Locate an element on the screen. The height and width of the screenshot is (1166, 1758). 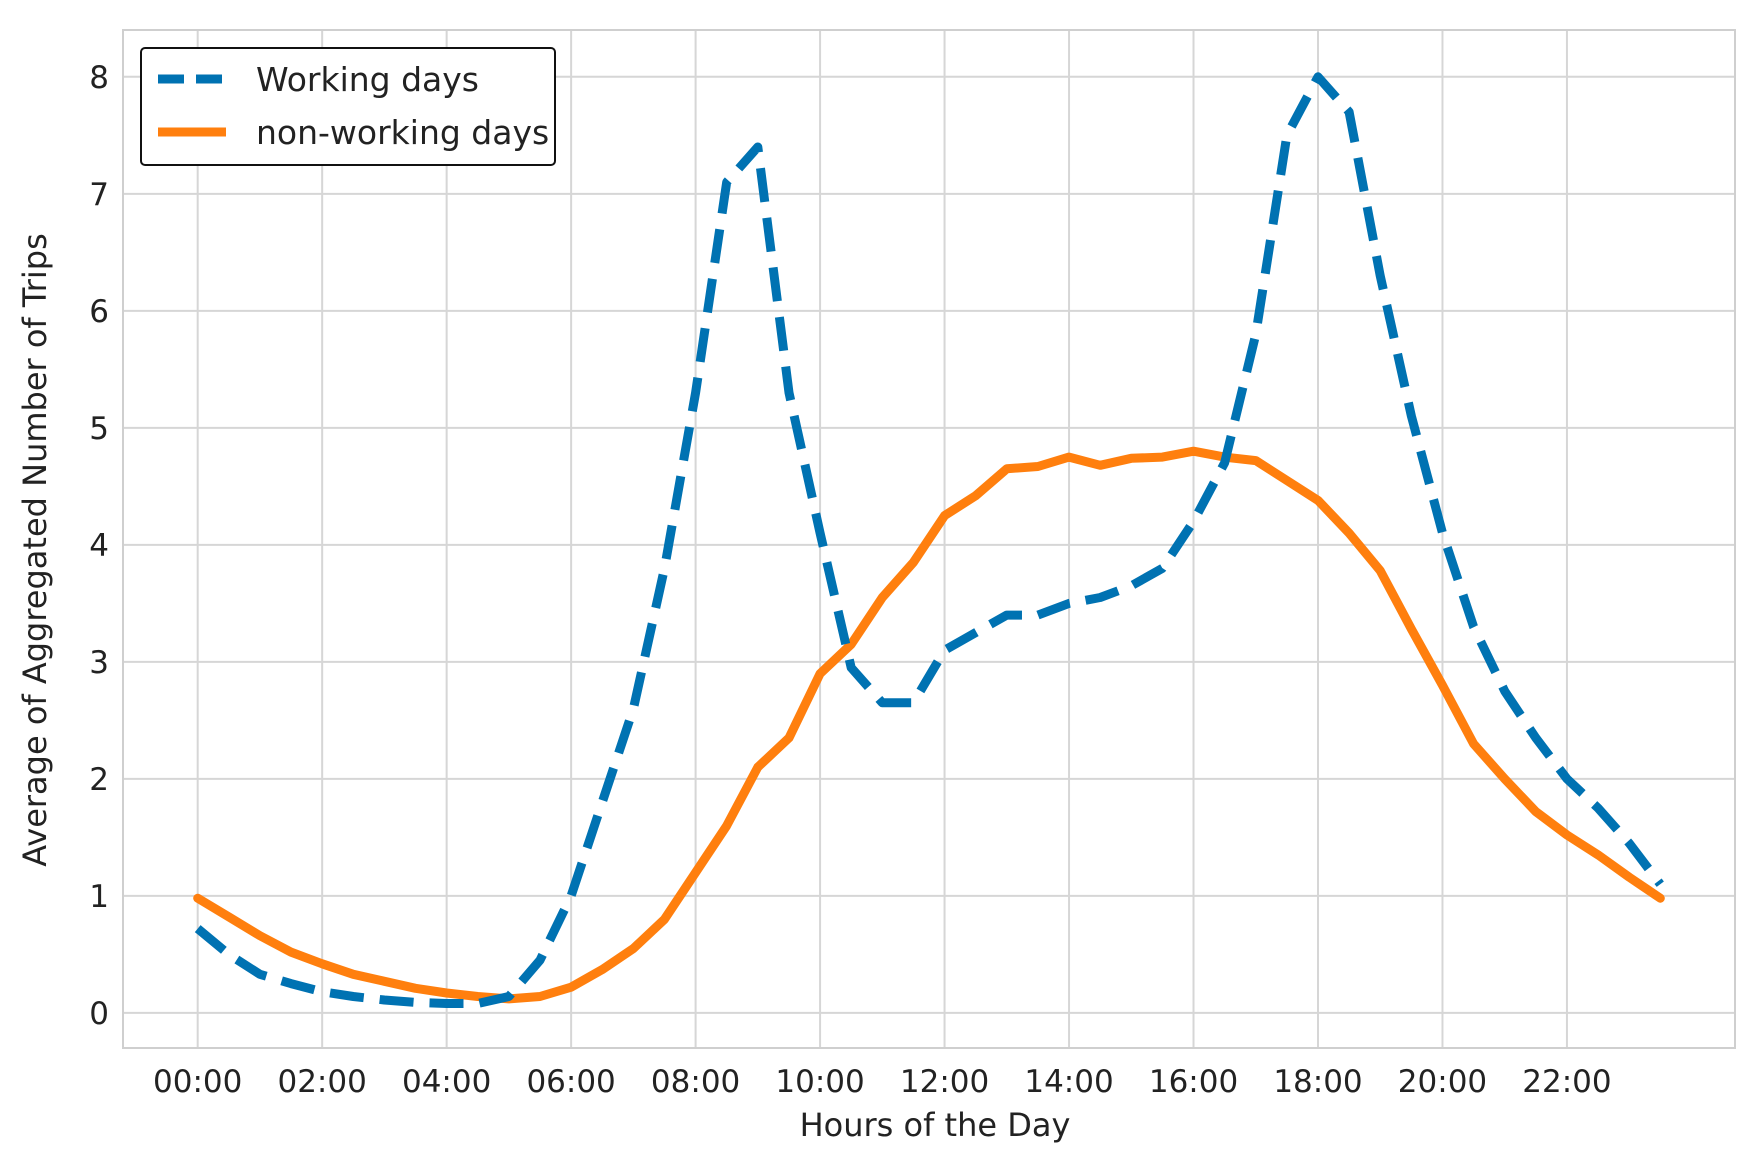
x-tick-label: 12:00 is located at coordinates (944, 1082).